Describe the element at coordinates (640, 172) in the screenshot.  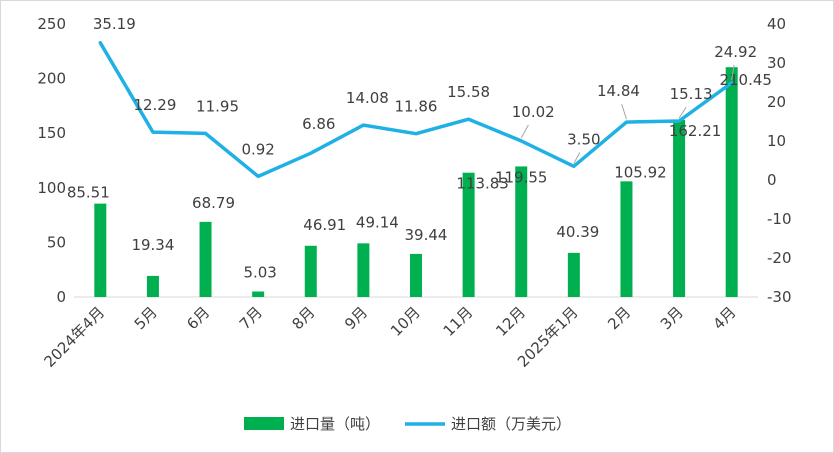
I see `bar-data-label: 105.92` at that location.